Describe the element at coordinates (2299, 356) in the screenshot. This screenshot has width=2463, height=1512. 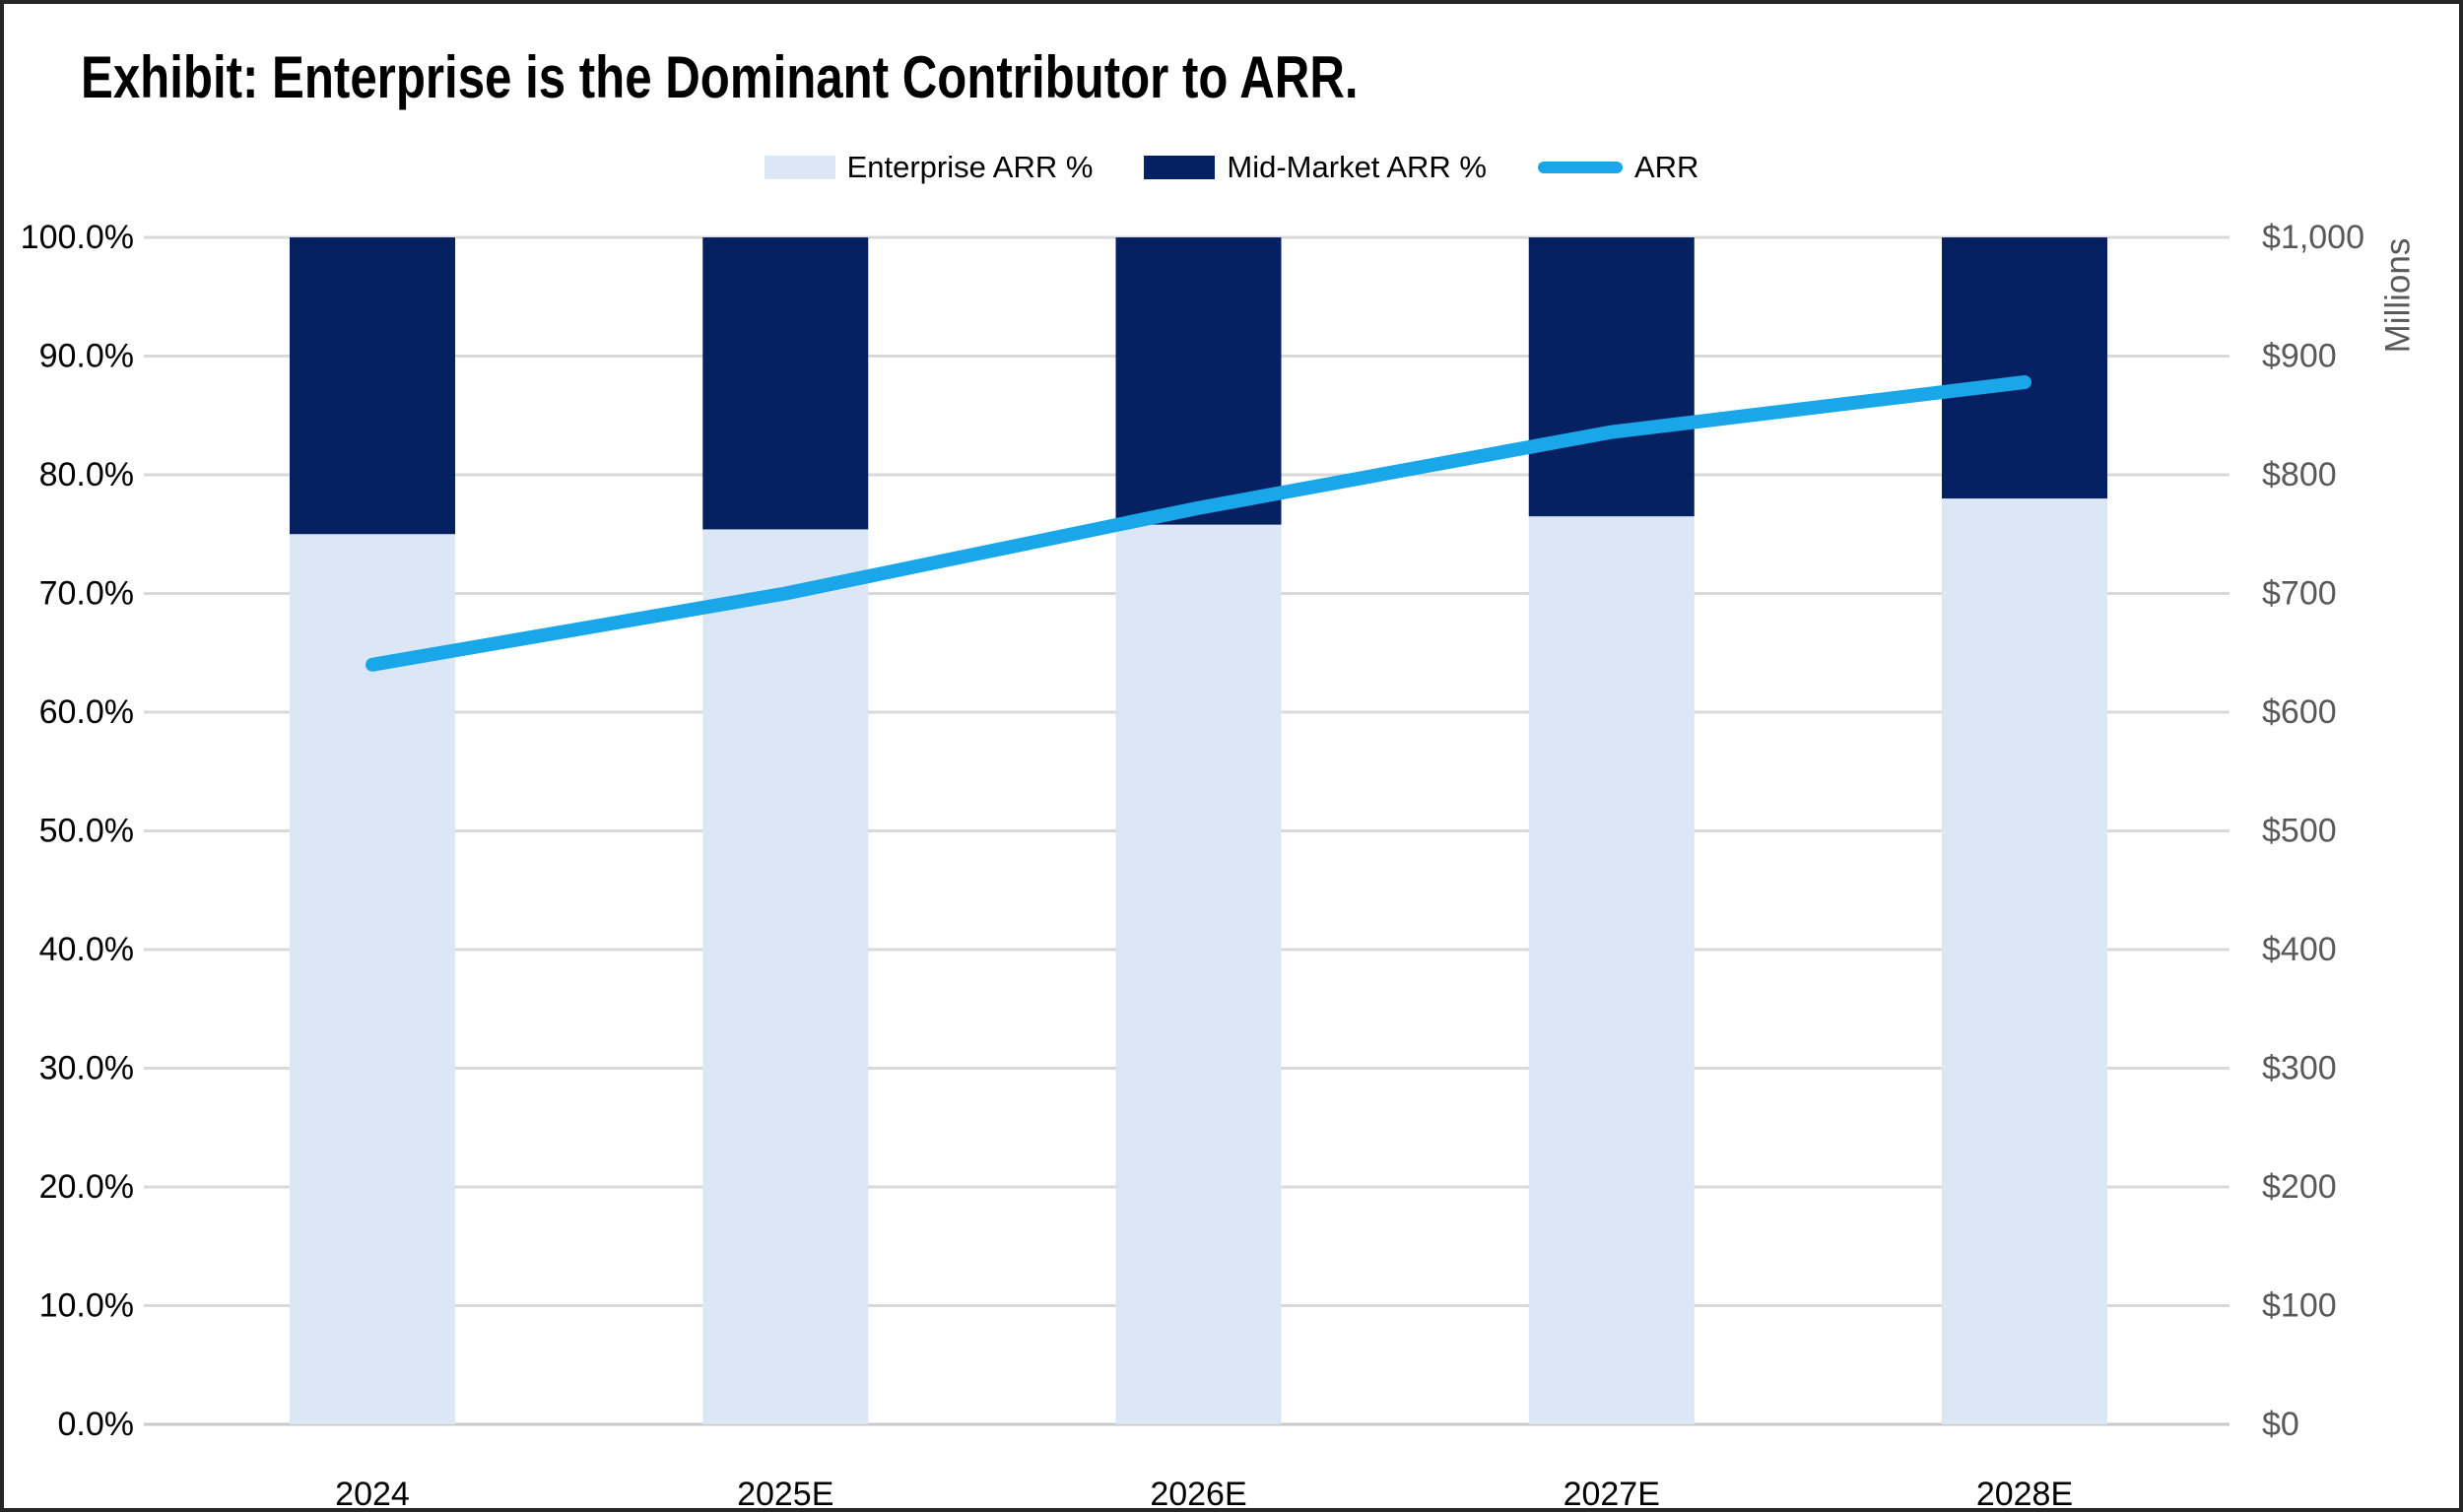
I see `right-axis-tick: $900` at that location.